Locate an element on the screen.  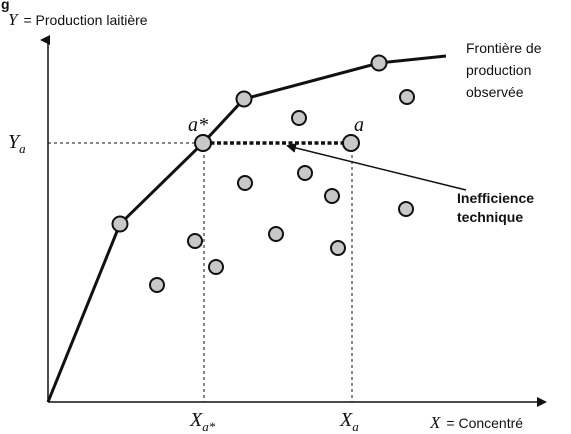
y-axis-title: Y = Production laitière is located at coordinates (78, 19).